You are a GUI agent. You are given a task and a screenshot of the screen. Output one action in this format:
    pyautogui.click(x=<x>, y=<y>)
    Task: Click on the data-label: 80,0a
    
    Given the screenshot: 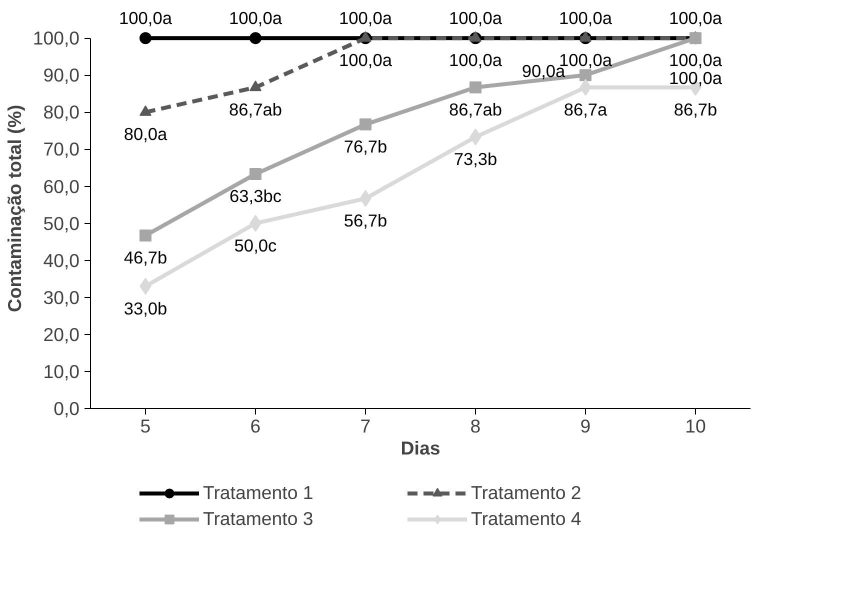 What is the action you would take?
    pyautogui.click(x=146, y=134)
    